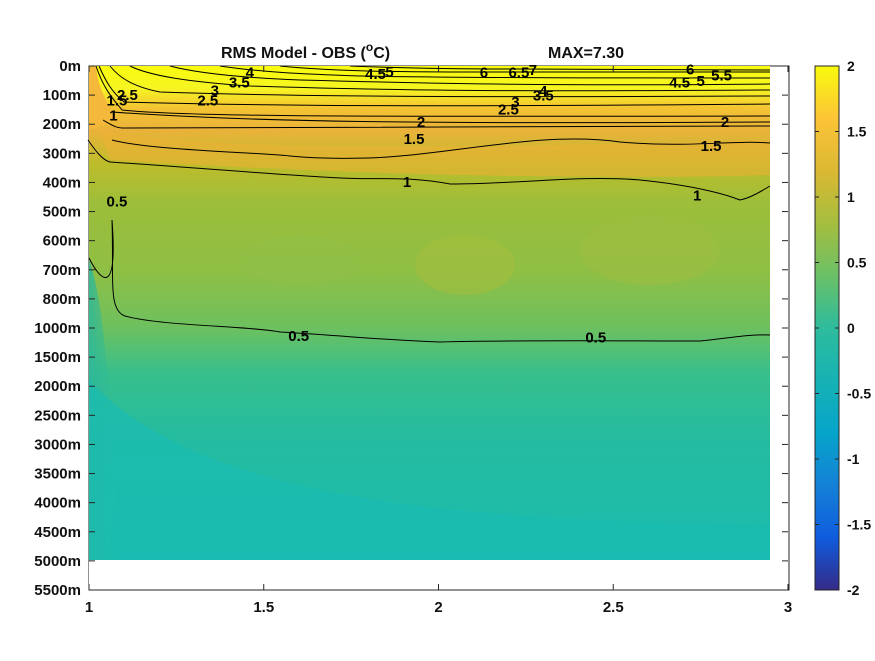 The width and height of the screenshot is (875, 661). I want to click on x-tick-label: 2, so click(438, 607).